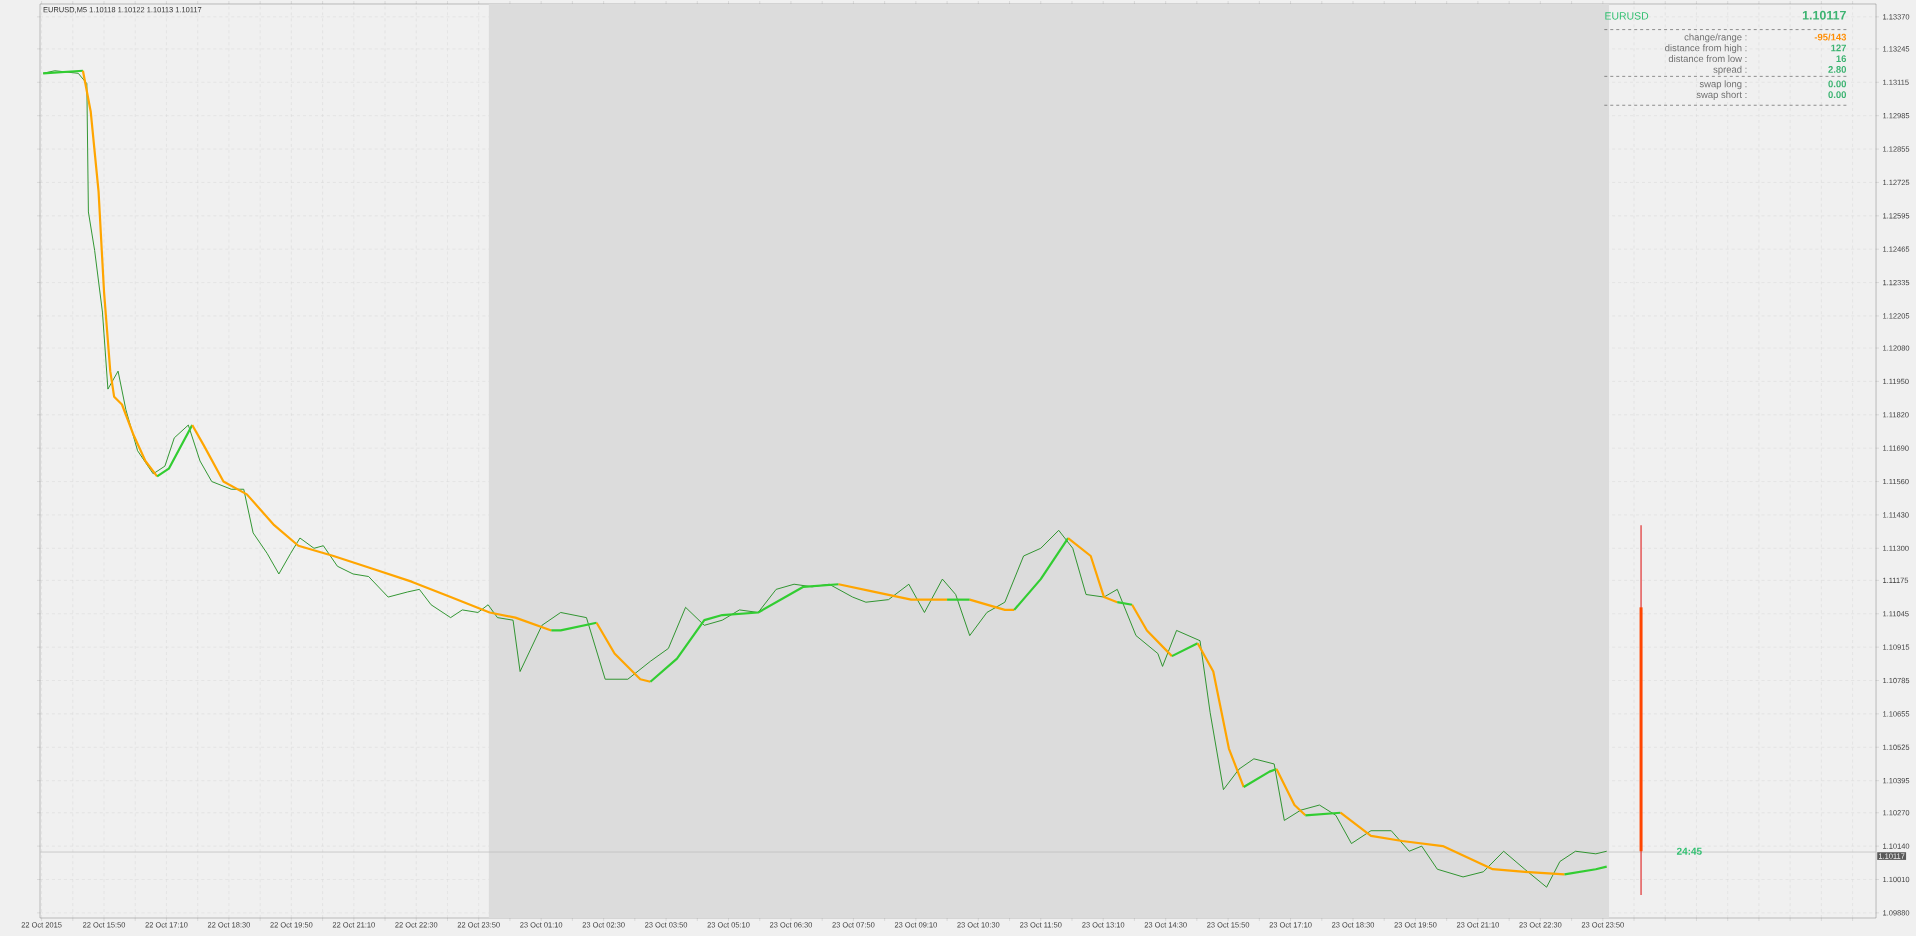 The image size is (1916, 936). Describe the element at coordinates (1706, 49) in the screenshot. I see `annotation: distance from high :` at that location.